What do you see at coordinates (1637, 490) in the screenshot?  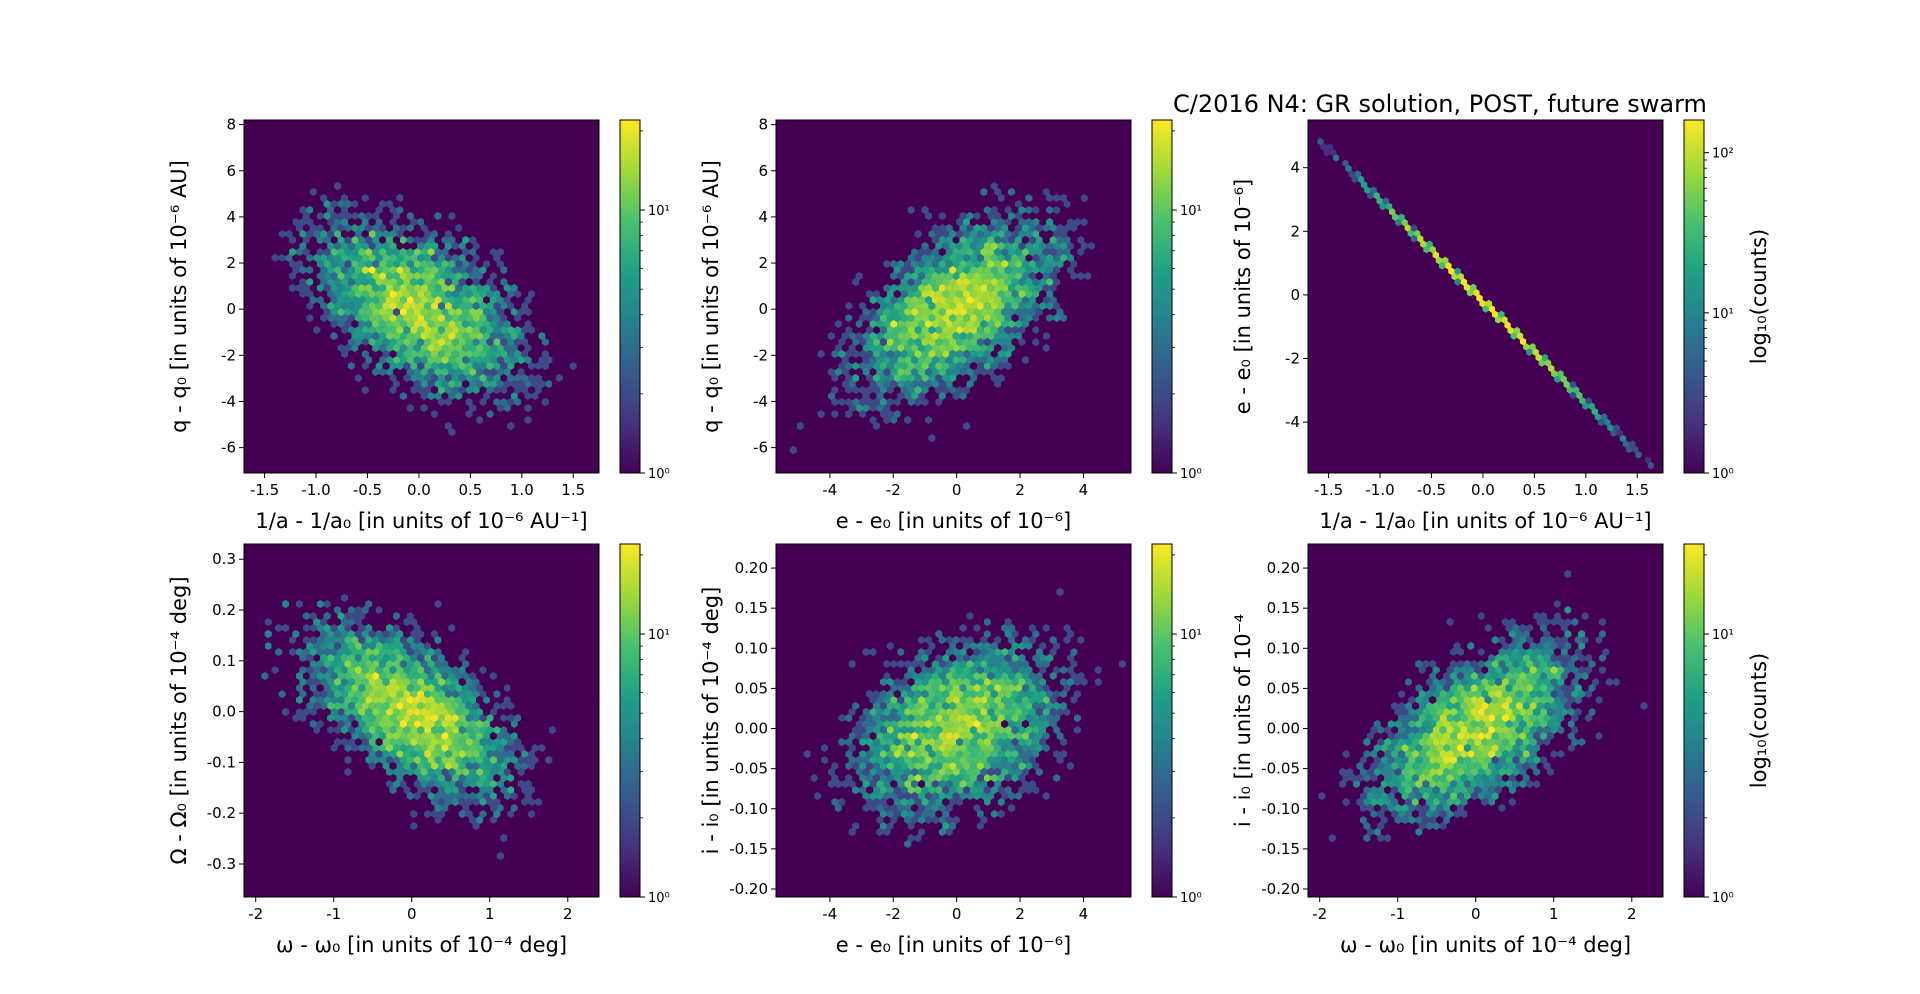 I see `x-tick-label: 1.5` at bounding box center [1637, 490].